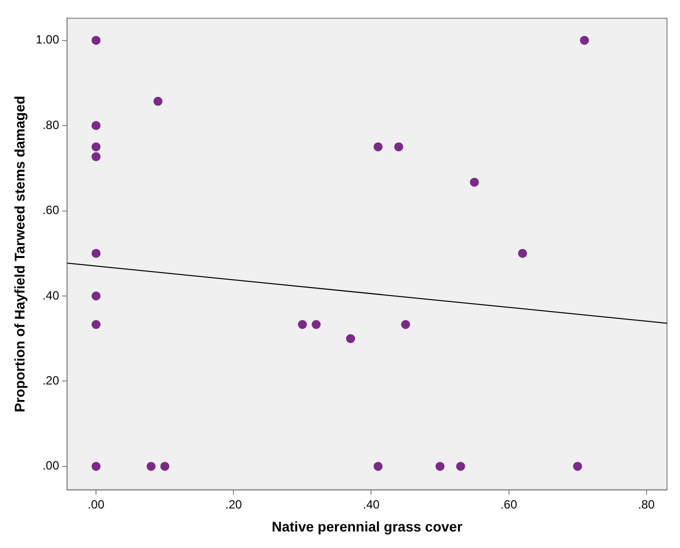  I want to click on x-axis-title: Native perennial grass cover, so click(367, 526).